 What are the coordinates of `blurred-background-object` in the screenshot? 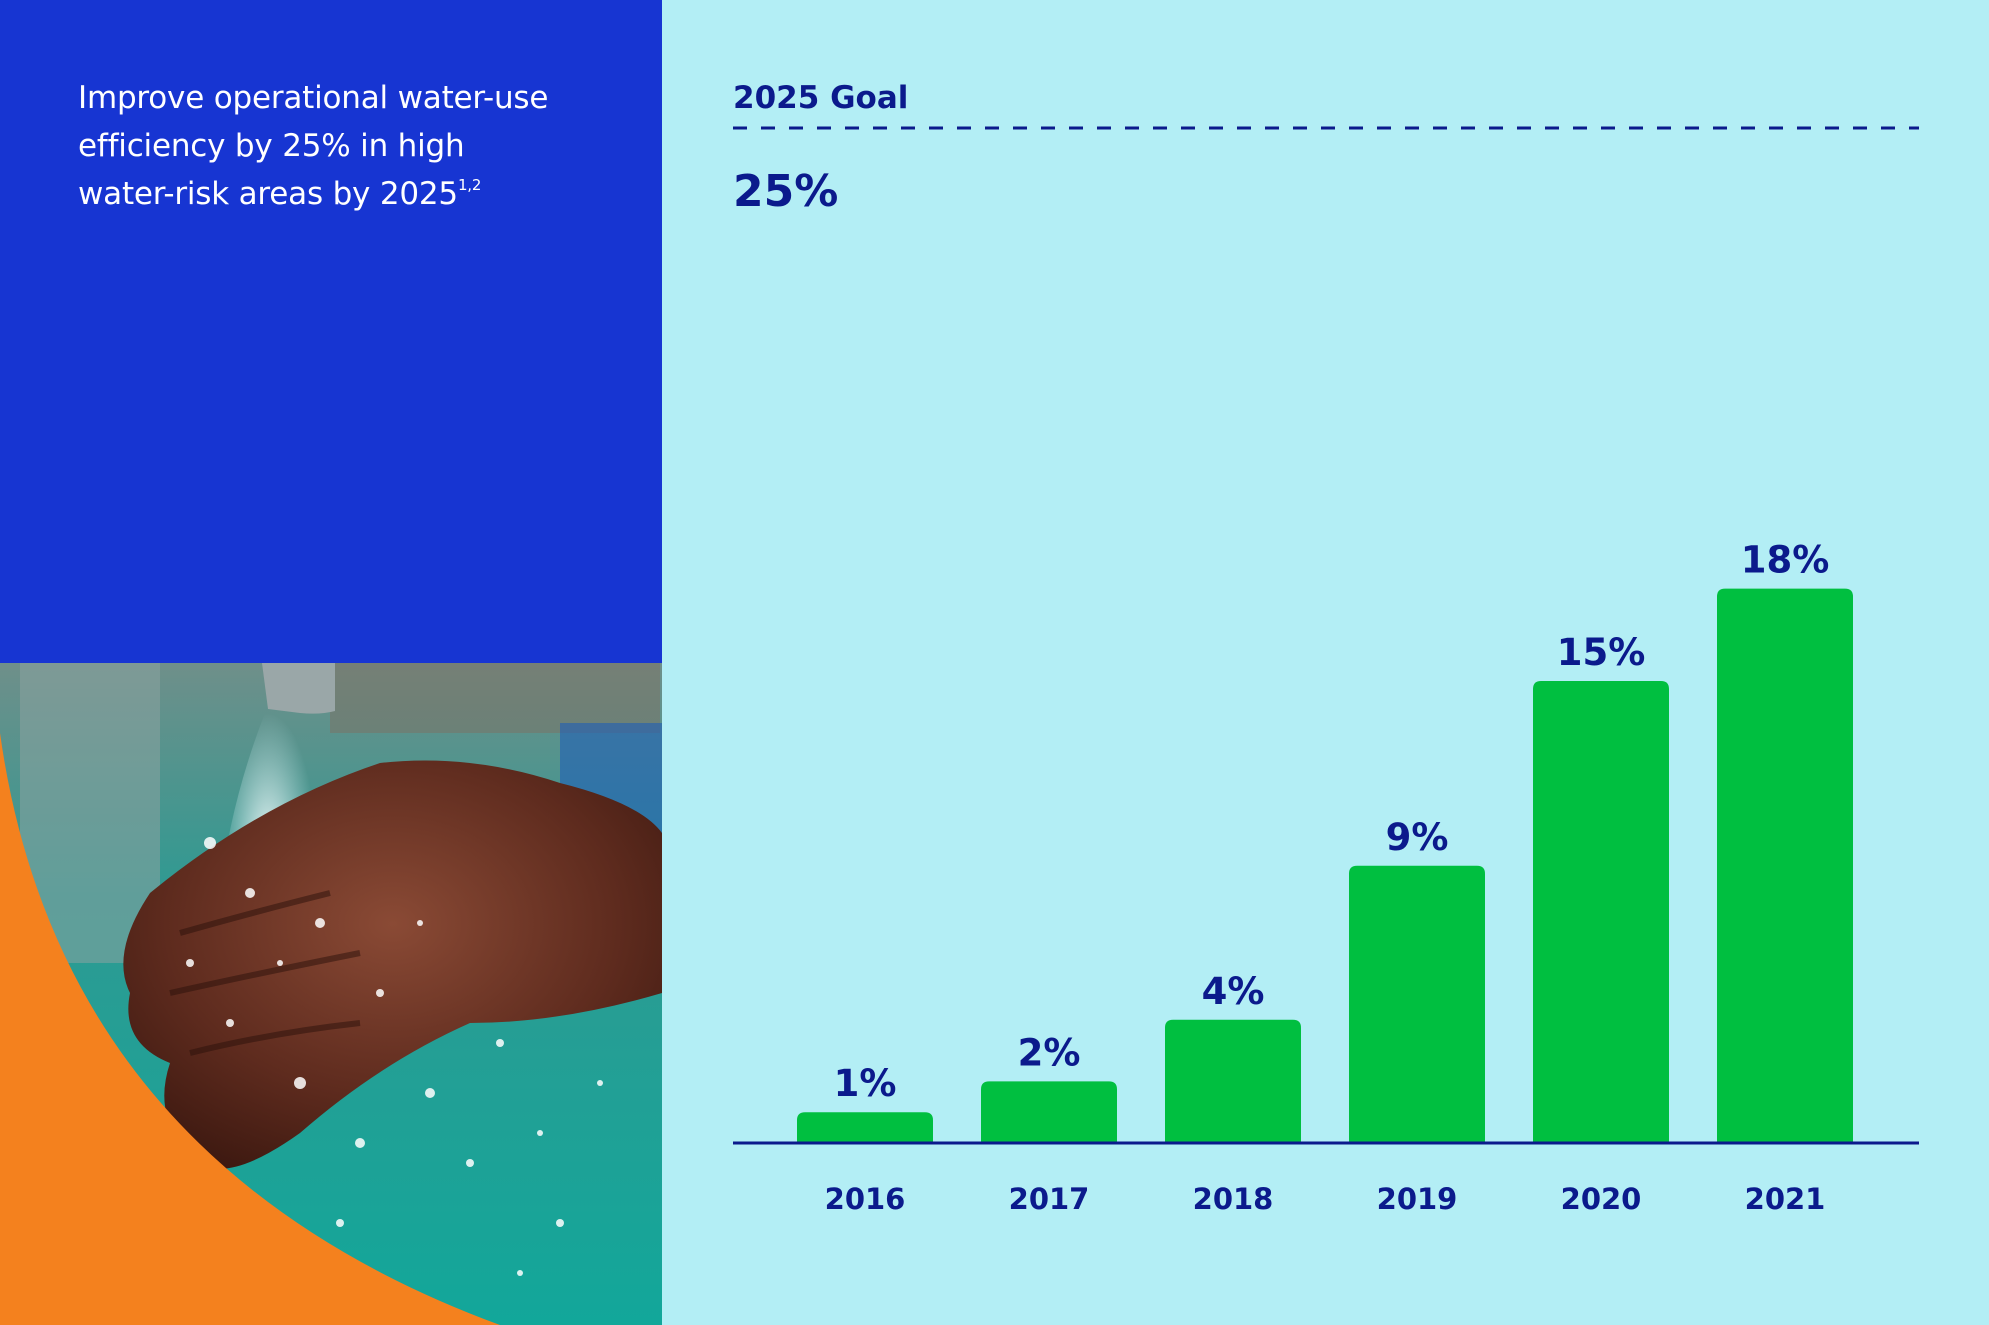 It's located at (495, 698).